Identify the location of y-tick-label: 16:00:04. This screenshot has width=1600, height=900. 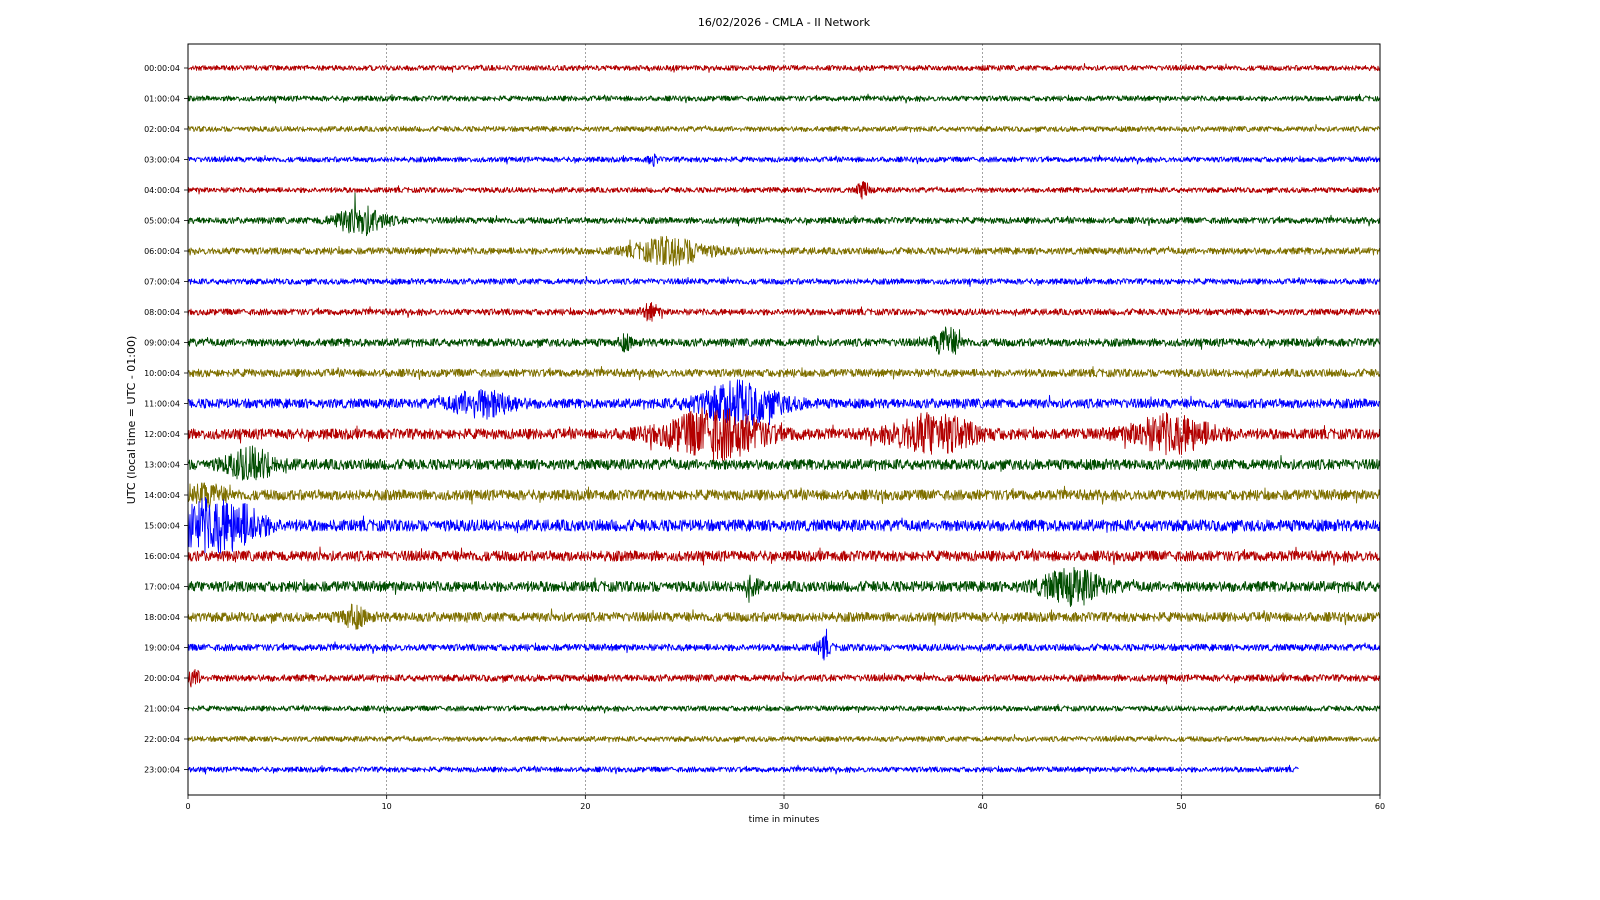
(162, 556).